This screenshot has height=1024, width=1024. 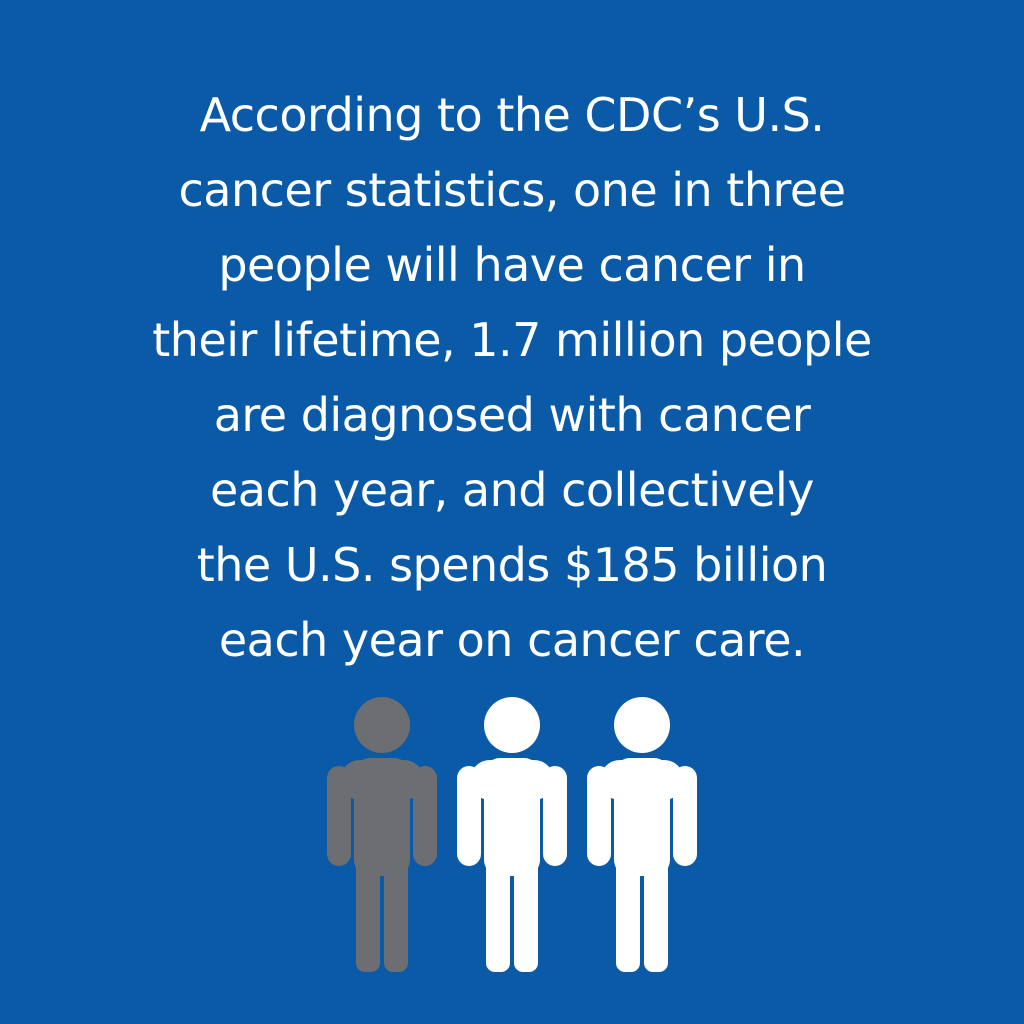 What do you see at coordinates (512, 265) in the screenshot?
I see `statement-line: people will have cancer in` at bounding box center [512, 265].